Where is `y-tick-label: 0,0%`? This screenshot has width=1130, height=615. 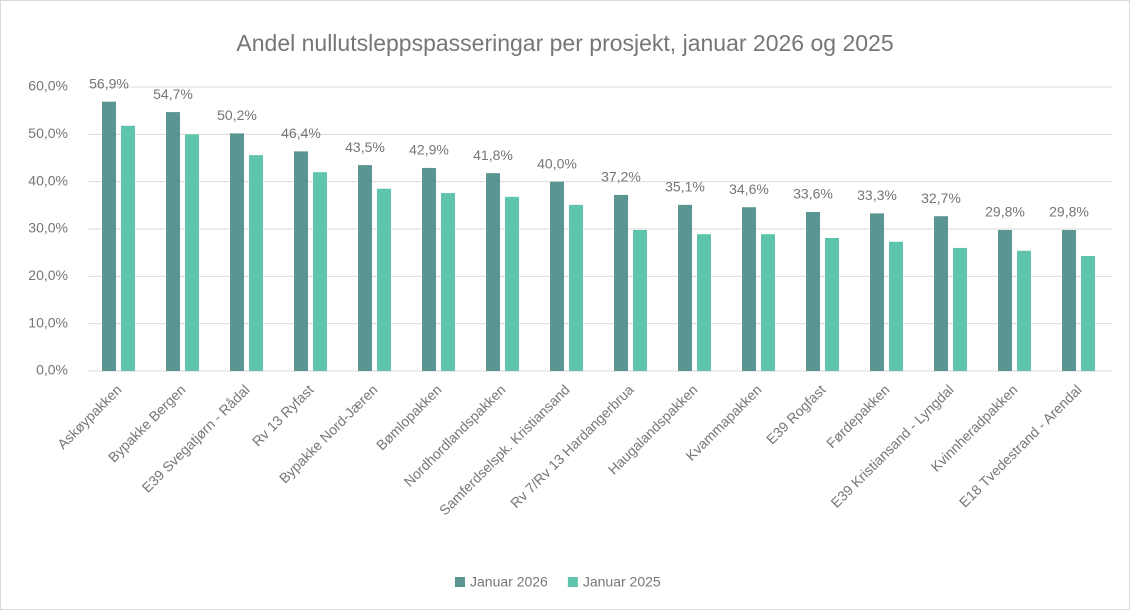
y-tick-label: 0,0% is located at coordinates (52, 370).